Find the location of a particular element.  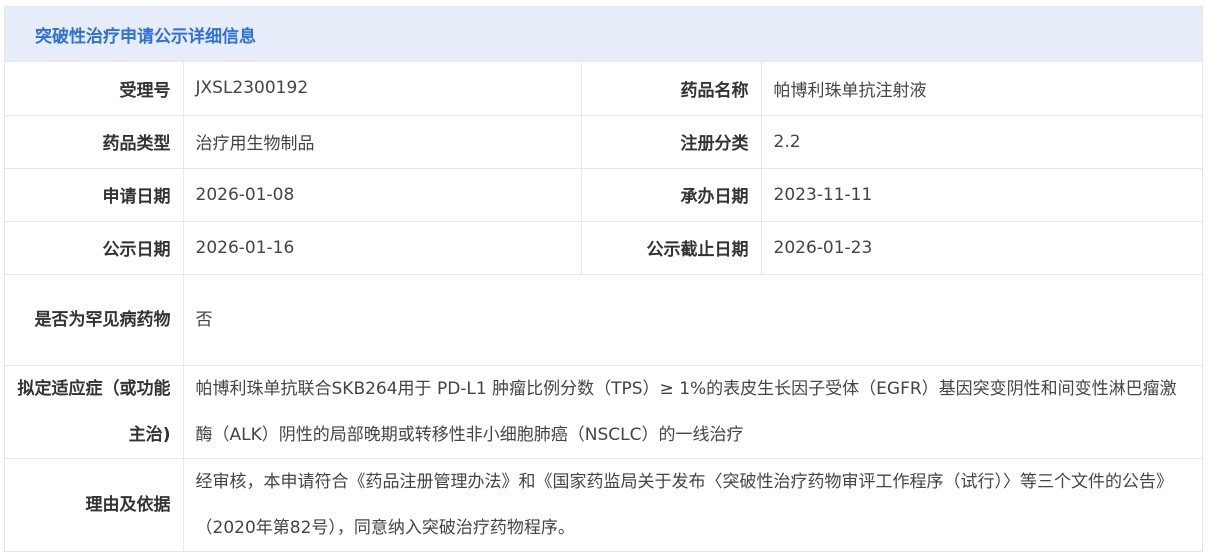

drug-name-value: 帕博利珠单抗注射液 is located at coordinates (981, 89).